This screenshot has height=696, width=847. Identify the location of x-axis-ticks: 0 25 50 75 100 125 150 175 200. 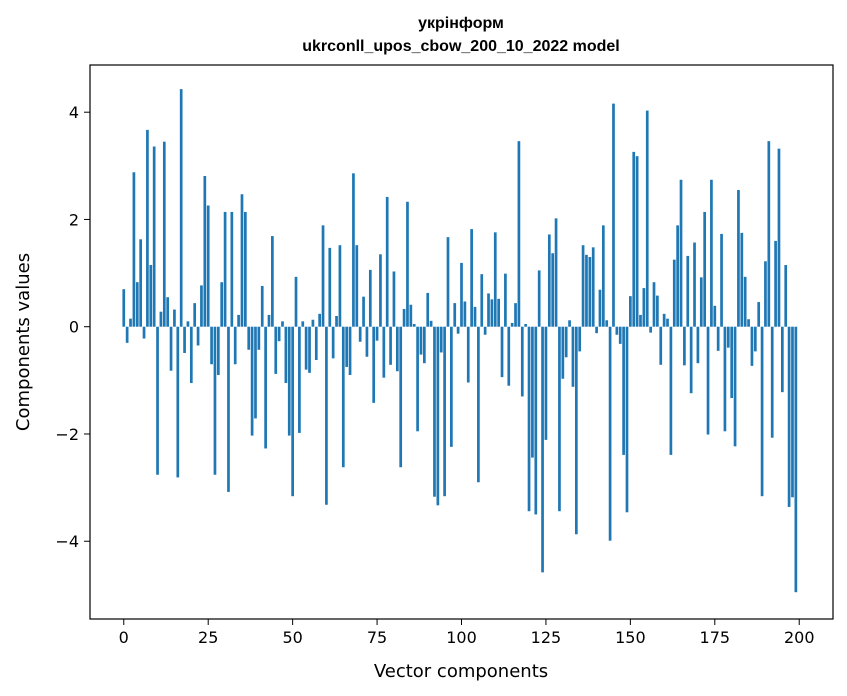
(467, 633).